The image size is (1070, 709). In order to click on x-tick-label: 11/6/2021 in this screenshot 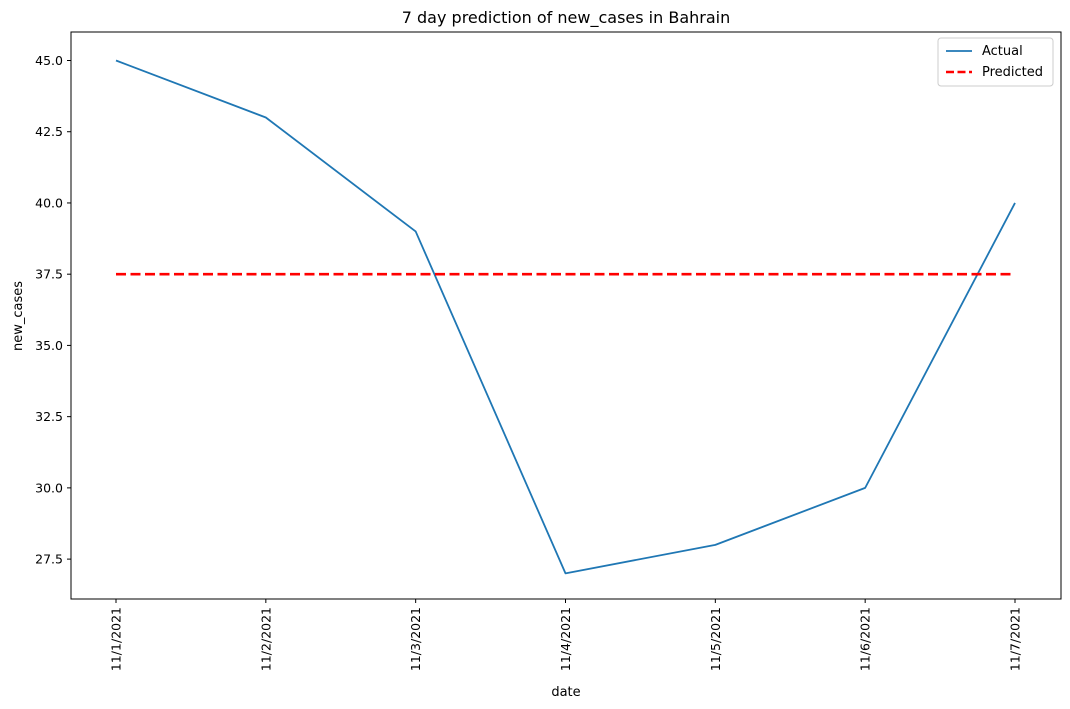, I will do `click(865, 639)`.